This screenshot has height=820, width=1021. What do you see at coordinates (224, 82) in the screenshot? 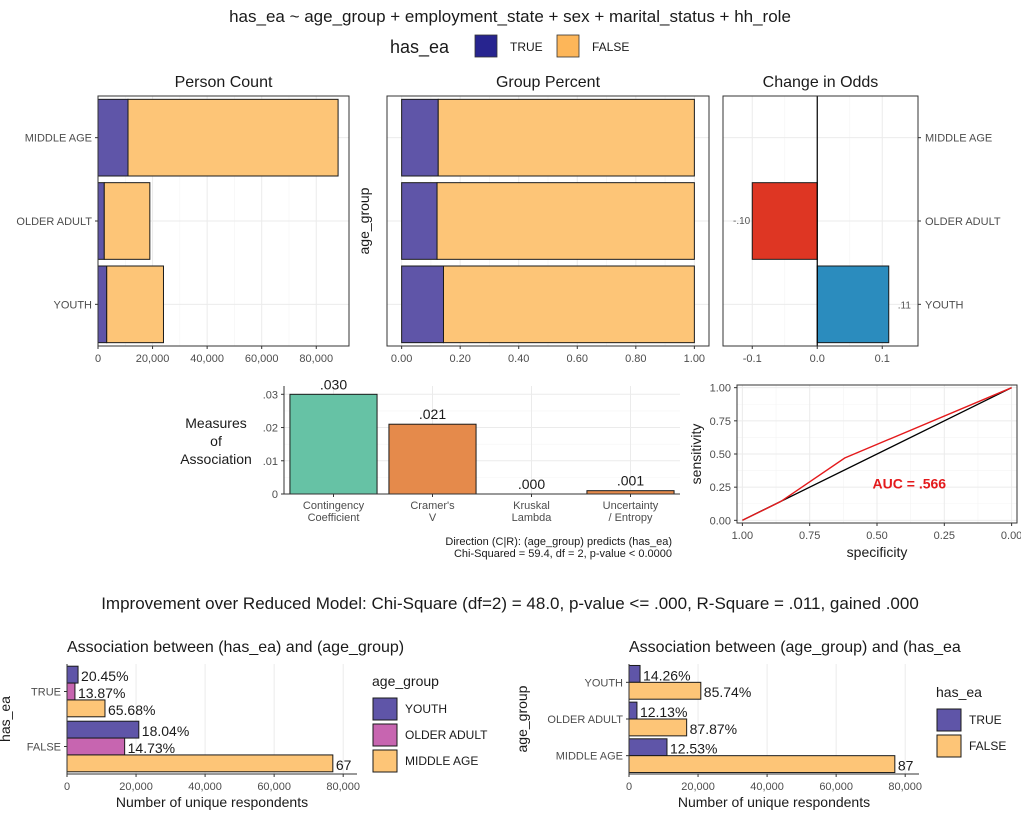
I see `panel-title: Person Count` at bounding box center [224, 82].